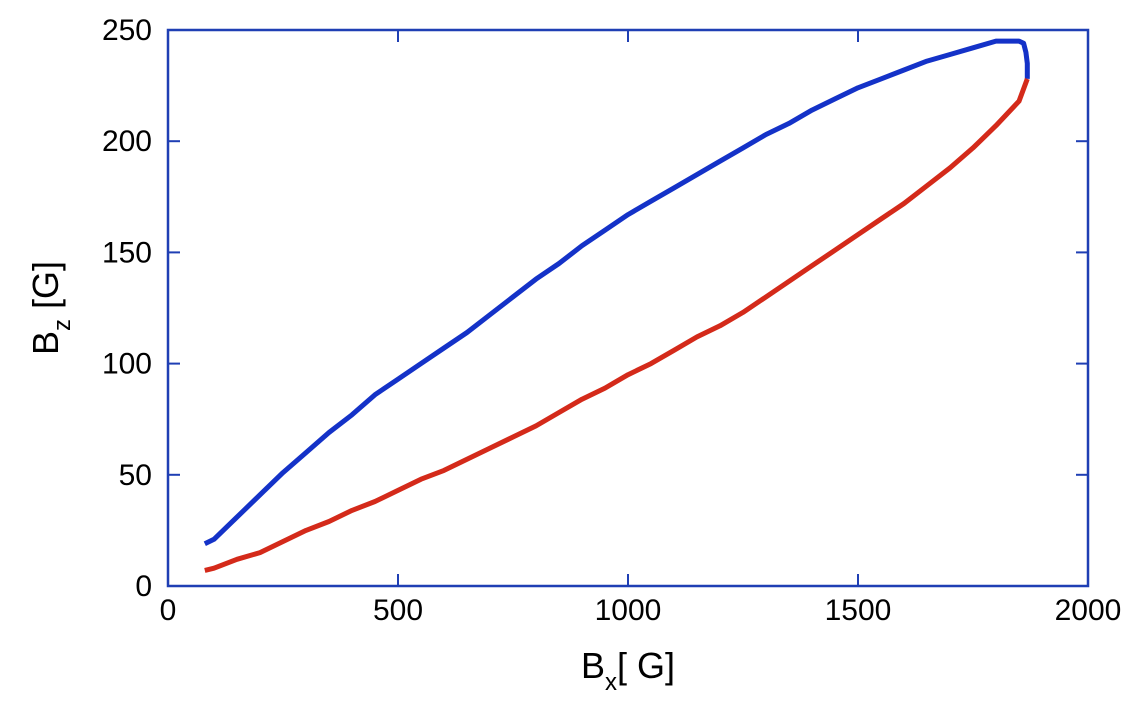 This screenshot has width=1137, height=706. Describe the element at coordinates (398, 610) in the screenshot. I see `x-tick-label: 500` at that location.